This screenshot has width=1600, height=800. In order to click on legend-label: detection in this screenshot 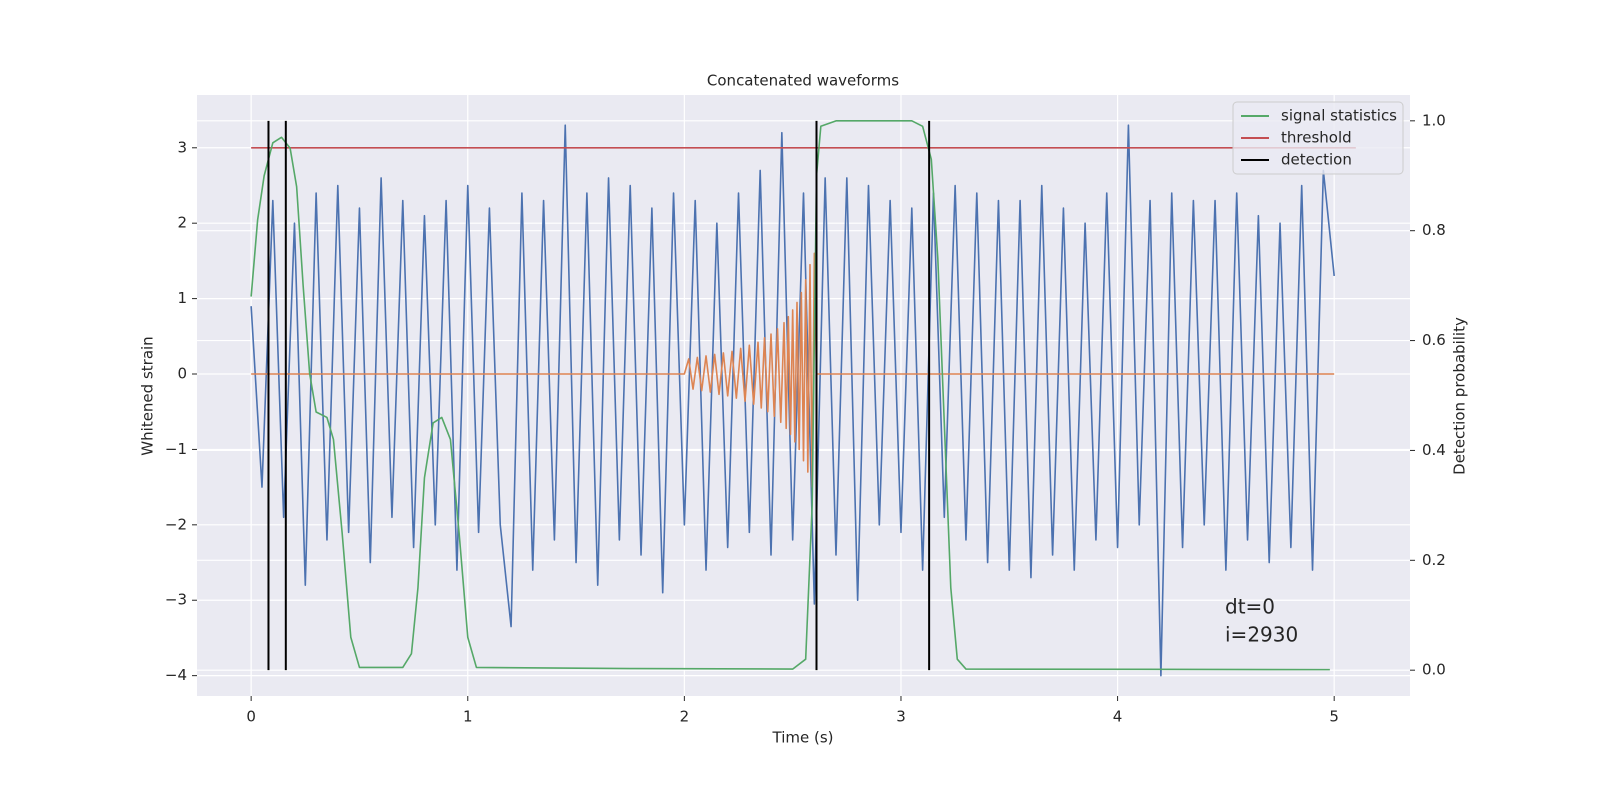, I will do `click(1316, 160)`.